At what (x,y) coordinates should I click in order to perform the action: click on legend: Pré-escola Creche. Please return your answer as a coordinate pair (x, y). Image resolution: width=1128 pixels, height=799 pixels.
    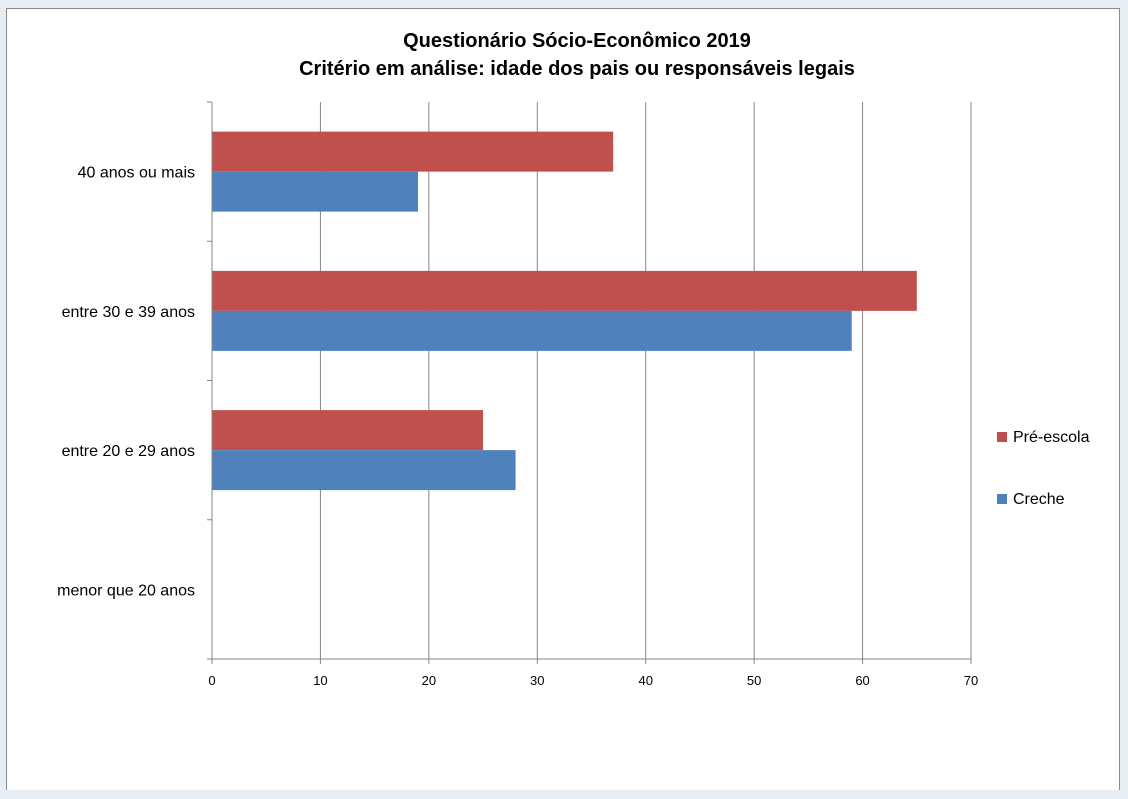
    Looking at the image, I should click on (1043, 468).